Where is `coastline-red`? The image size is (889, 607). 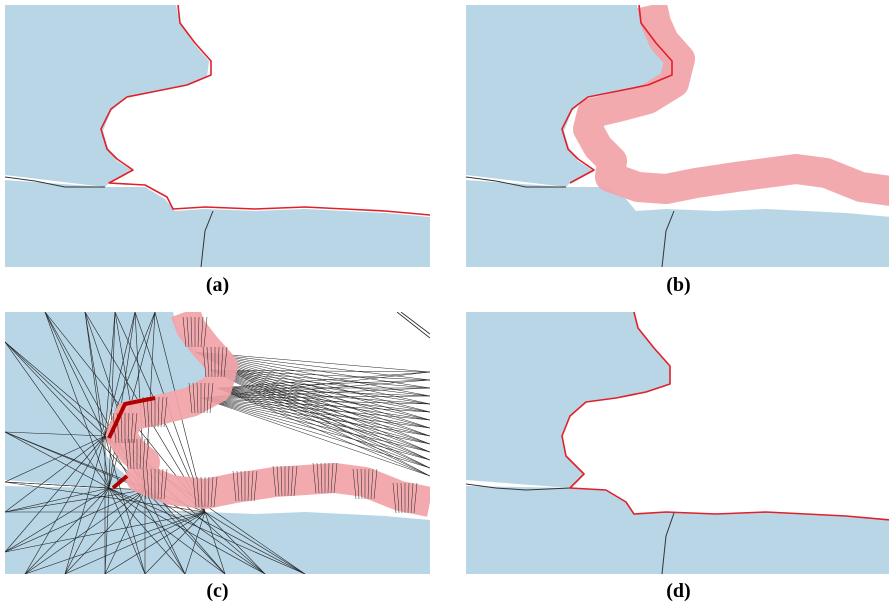
coastline-red is located at coordinates (725, 416).